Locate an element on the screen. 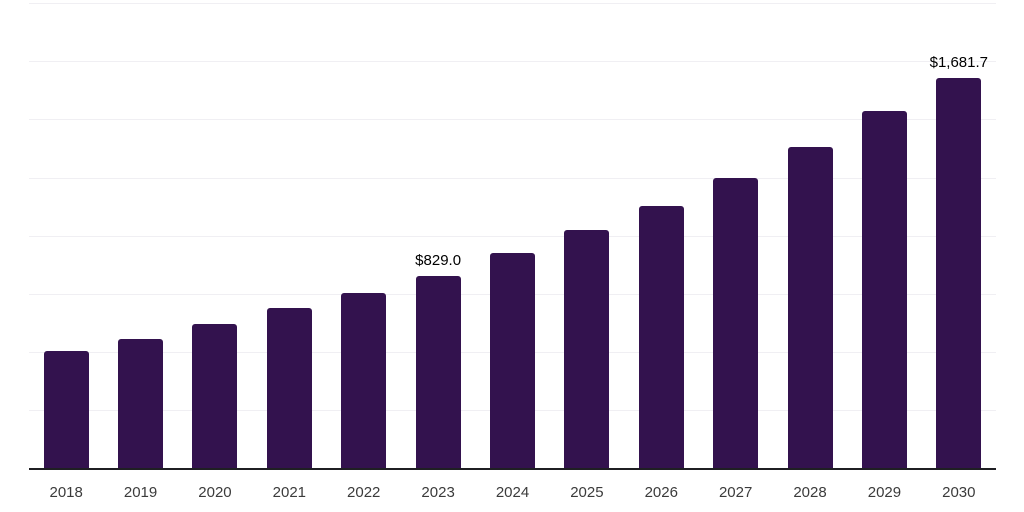 Image resolution: width=1024 pixels, height=512 pixels. x-axis-tick-label: 2023 is located at coordinates (438, 492).